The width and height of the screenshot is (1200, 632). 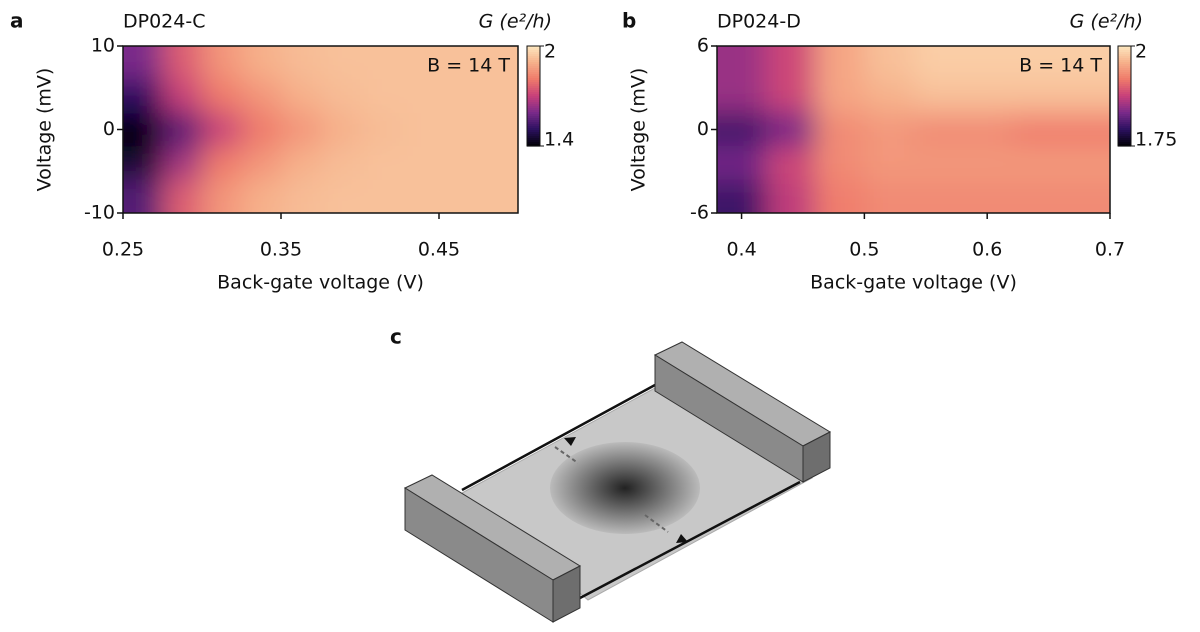 I want to click on y-axis-label: Voltage (mV), so click(x=639, y=130).